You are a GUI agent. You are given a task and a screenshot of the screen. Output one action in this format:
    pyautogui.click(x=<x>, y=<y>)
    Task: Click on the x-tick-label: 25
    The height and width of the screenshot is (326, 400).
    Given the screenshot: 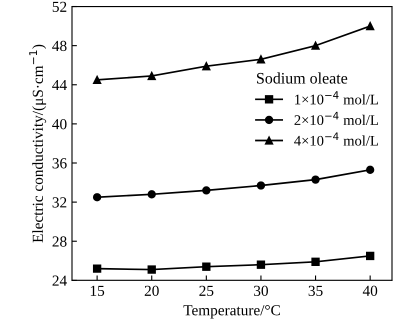 What is the action you would take?
    pyautogui.click(x=206, y=291)
    